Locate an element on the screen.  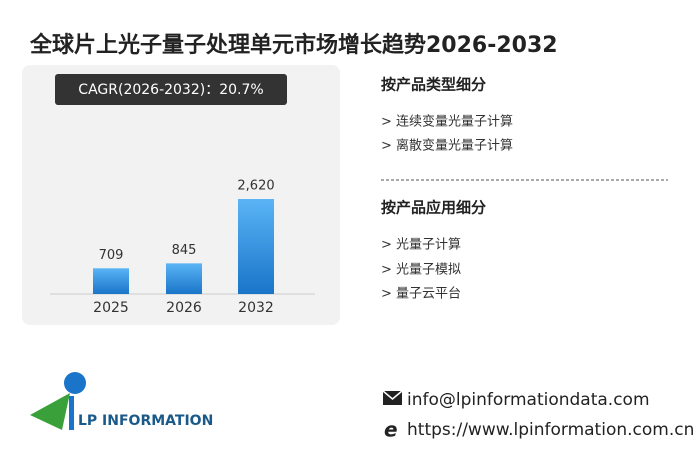
x-tick-label: 2026 is located at coordinates (184, 308).